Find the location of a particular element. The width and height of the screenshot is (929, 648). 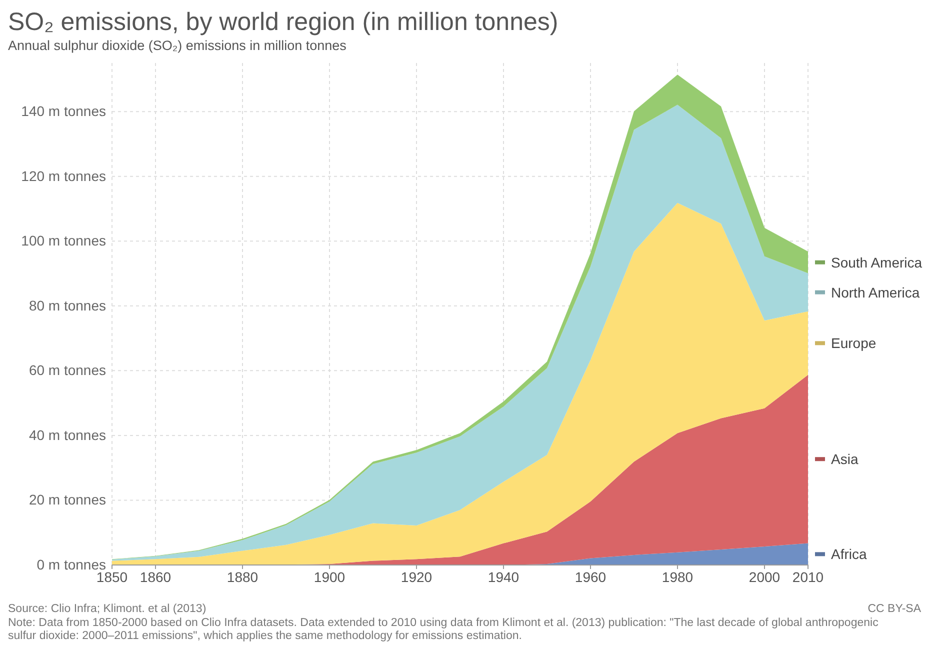

y-tick-label: 140 m tonnes is located at coordinates (63, 111).